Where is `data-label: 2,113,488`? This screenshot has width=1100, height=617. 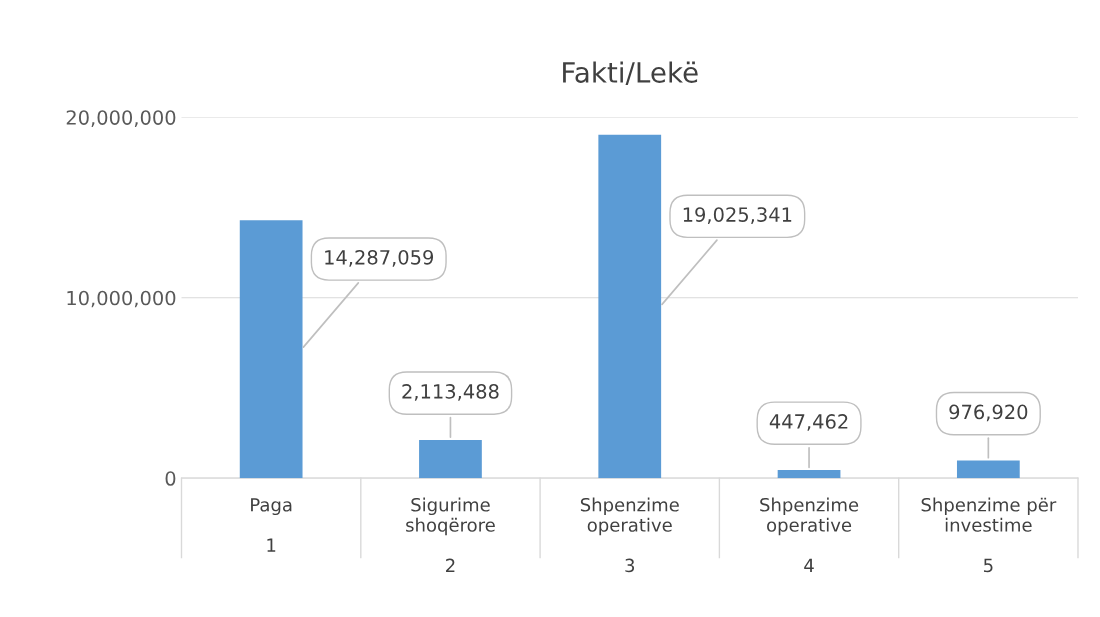 data-label: 2,113,488 is located at coordinates (450, 392).